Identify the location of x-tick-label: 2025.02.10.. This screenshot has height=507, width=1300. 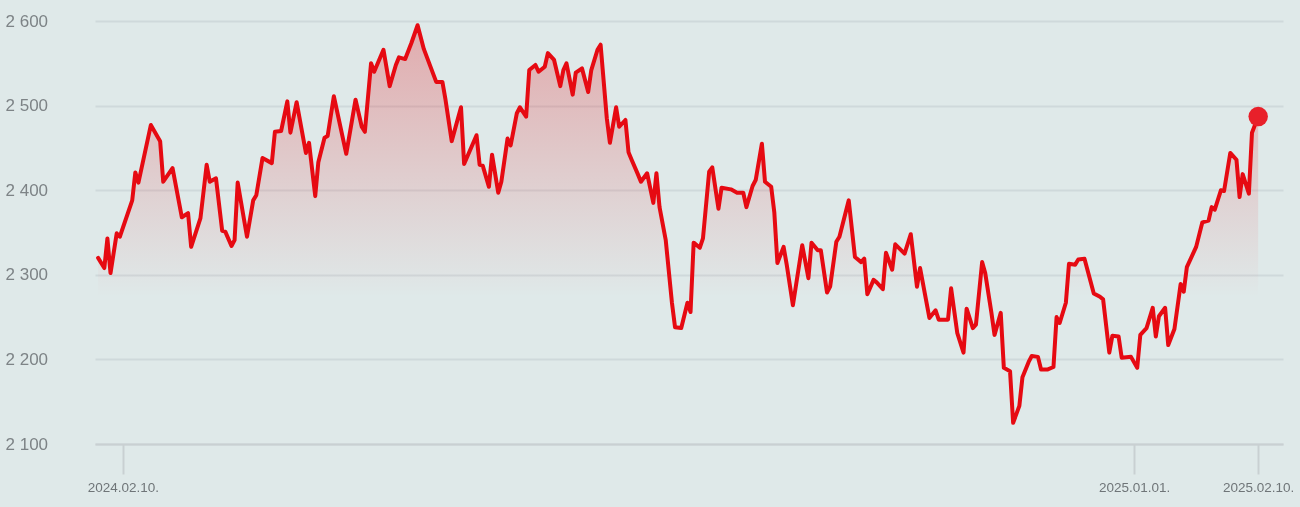
(1259, 487).